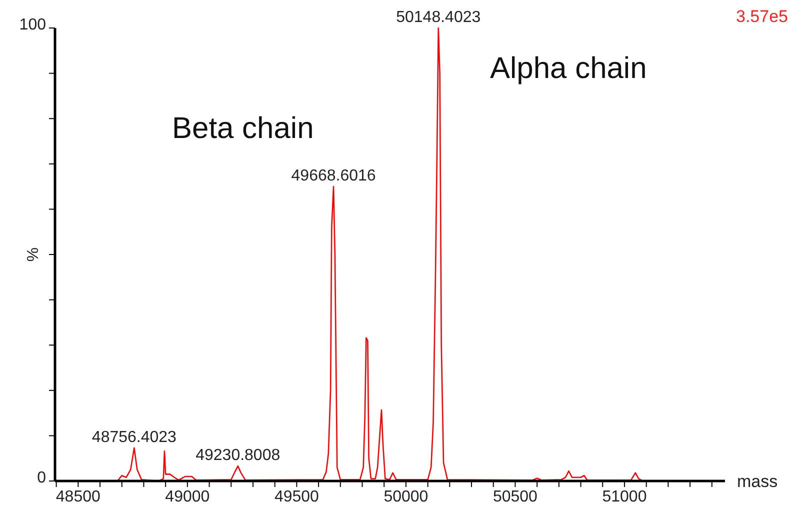 The height and width of the screenshot is (512, 790). Describe the element at coordinates (757, 481) in the screenshot. I see `x-axis-title: mass` at that location.